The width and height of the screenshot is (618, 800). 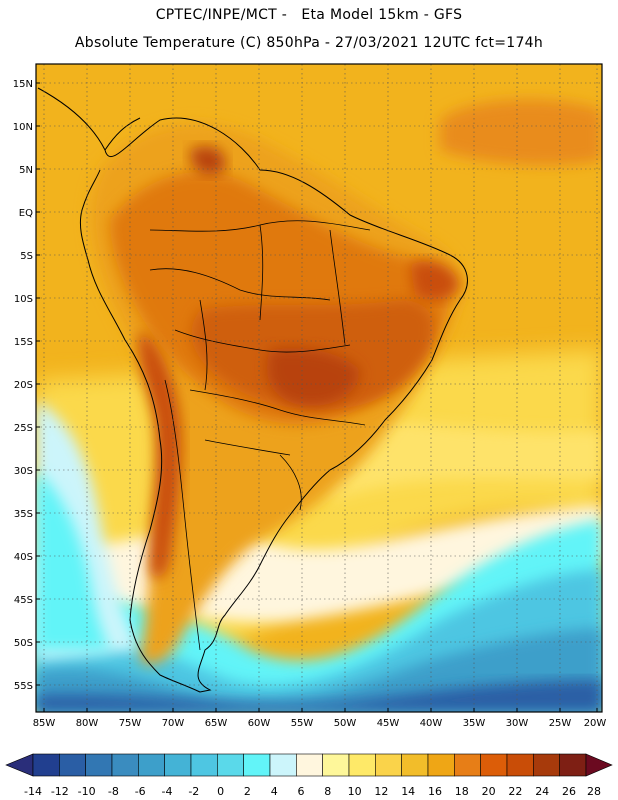 What do you see at coordinates (594, 791) in the screenshot?
I see `legend-label: 28` at bounding box center [594, 791].